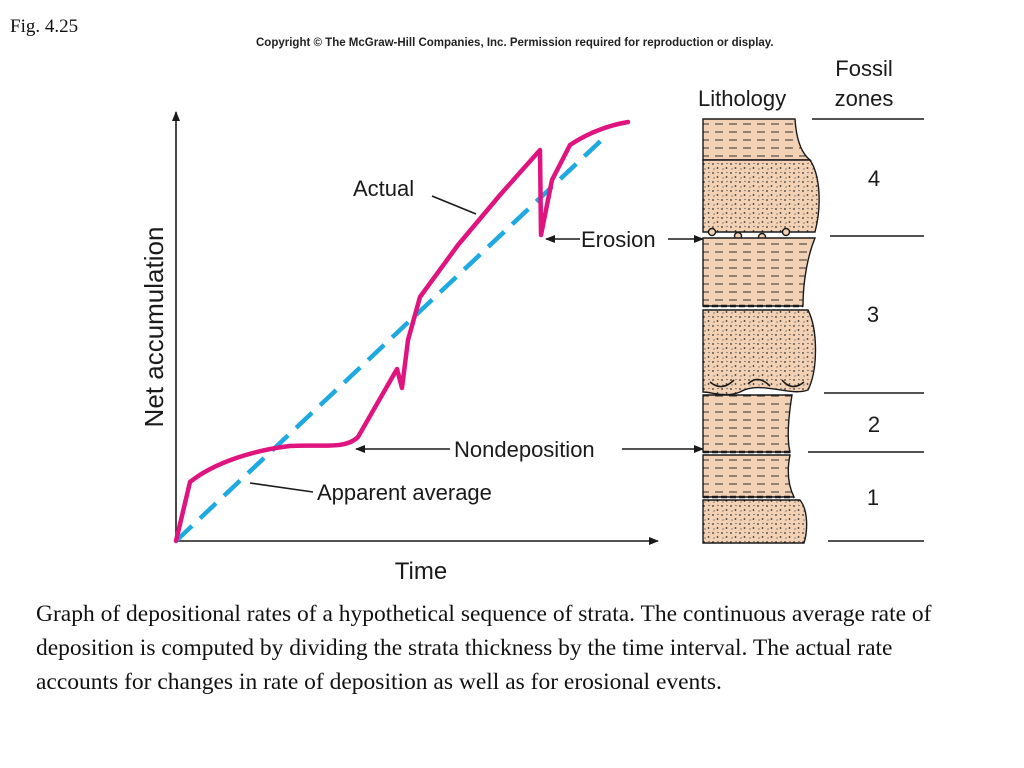  I want to click on zone-1-label: 1, so click(873, 497).